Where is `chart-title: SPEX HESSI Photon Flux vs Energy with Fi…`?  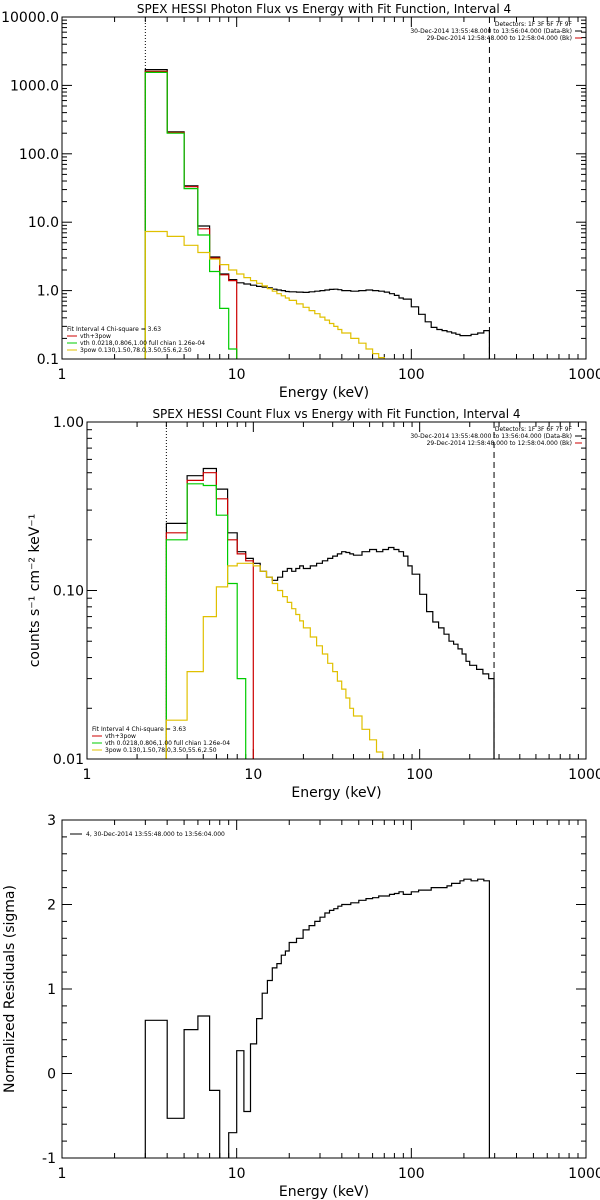
chart-title: SPEX HESSI Photon Flux vs Energy with Fi… is located at coordinates (324, 9).